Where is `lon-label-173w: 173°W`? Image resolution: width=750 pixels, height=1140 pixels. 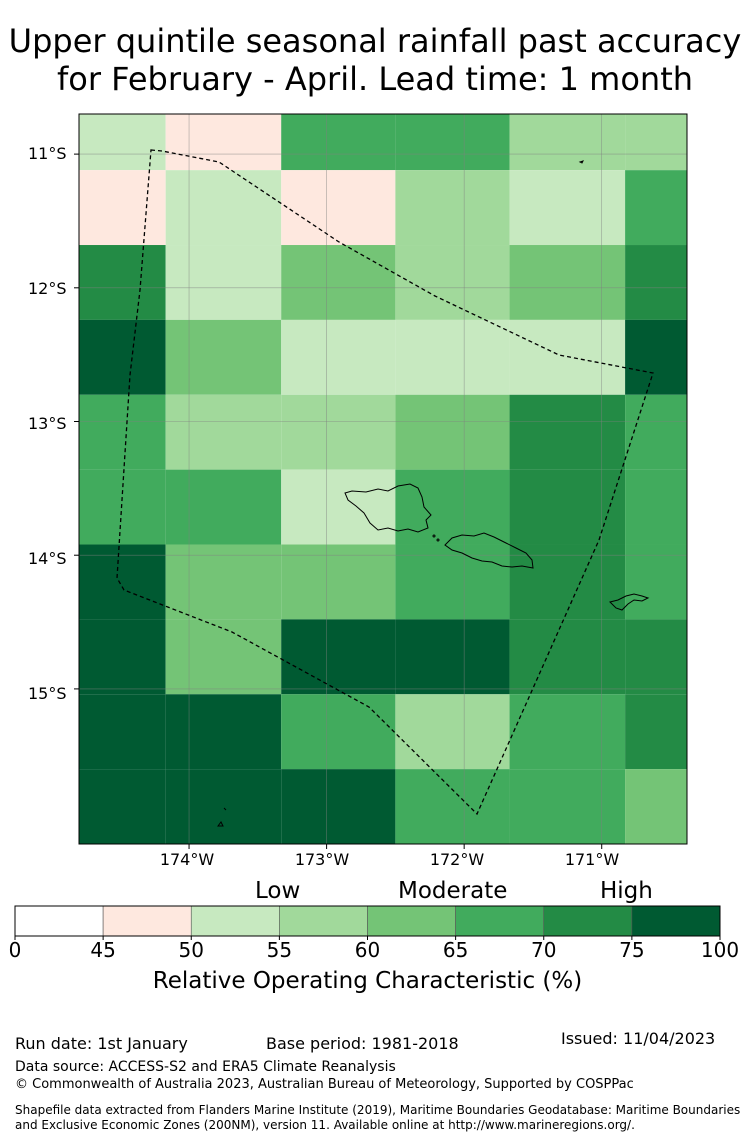 lon-label-173w: 173°W is located at coordinates (322, 859).